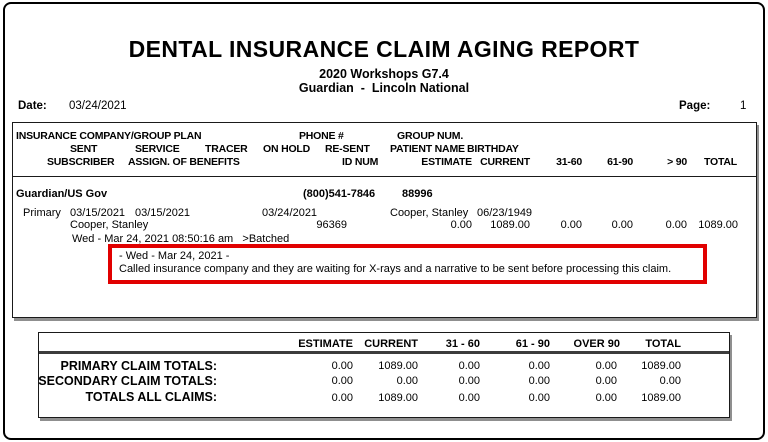 The image size is (768, 442). Describe the element at coordinates (384, 176) in the screenshot. I see `header-separator-line` at that location.